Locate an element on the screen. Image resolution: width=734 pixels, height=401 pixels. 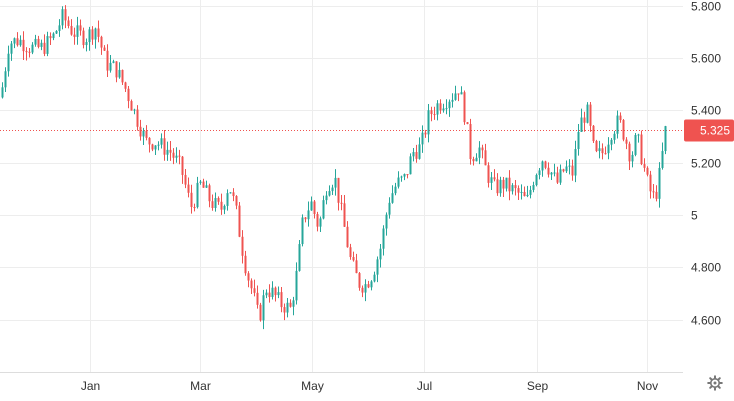
x-tick-label: Jan is located at coordinates (90, 386).